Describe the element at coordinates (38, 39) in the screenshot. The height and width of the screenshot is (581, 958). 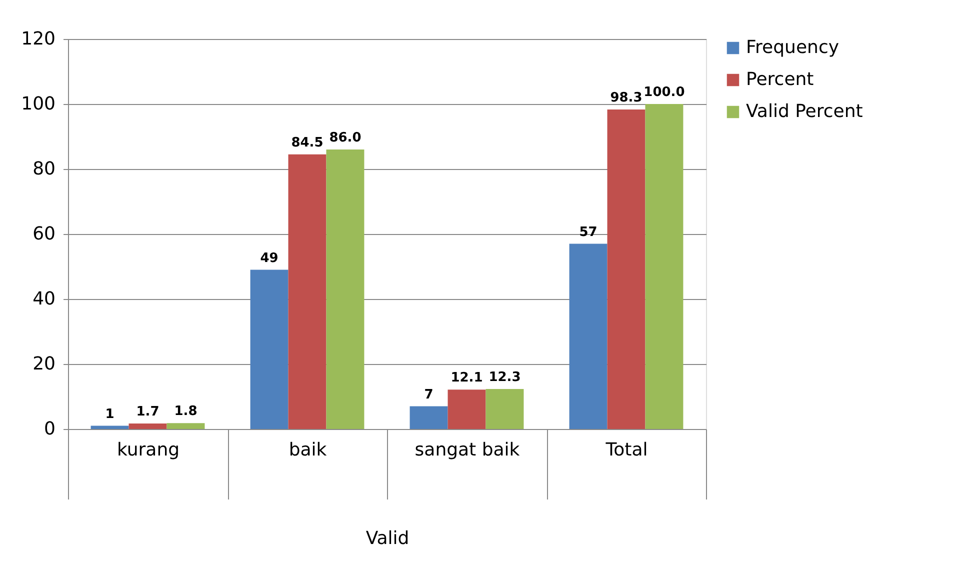
I see `y-tick-label: 120` at that location.